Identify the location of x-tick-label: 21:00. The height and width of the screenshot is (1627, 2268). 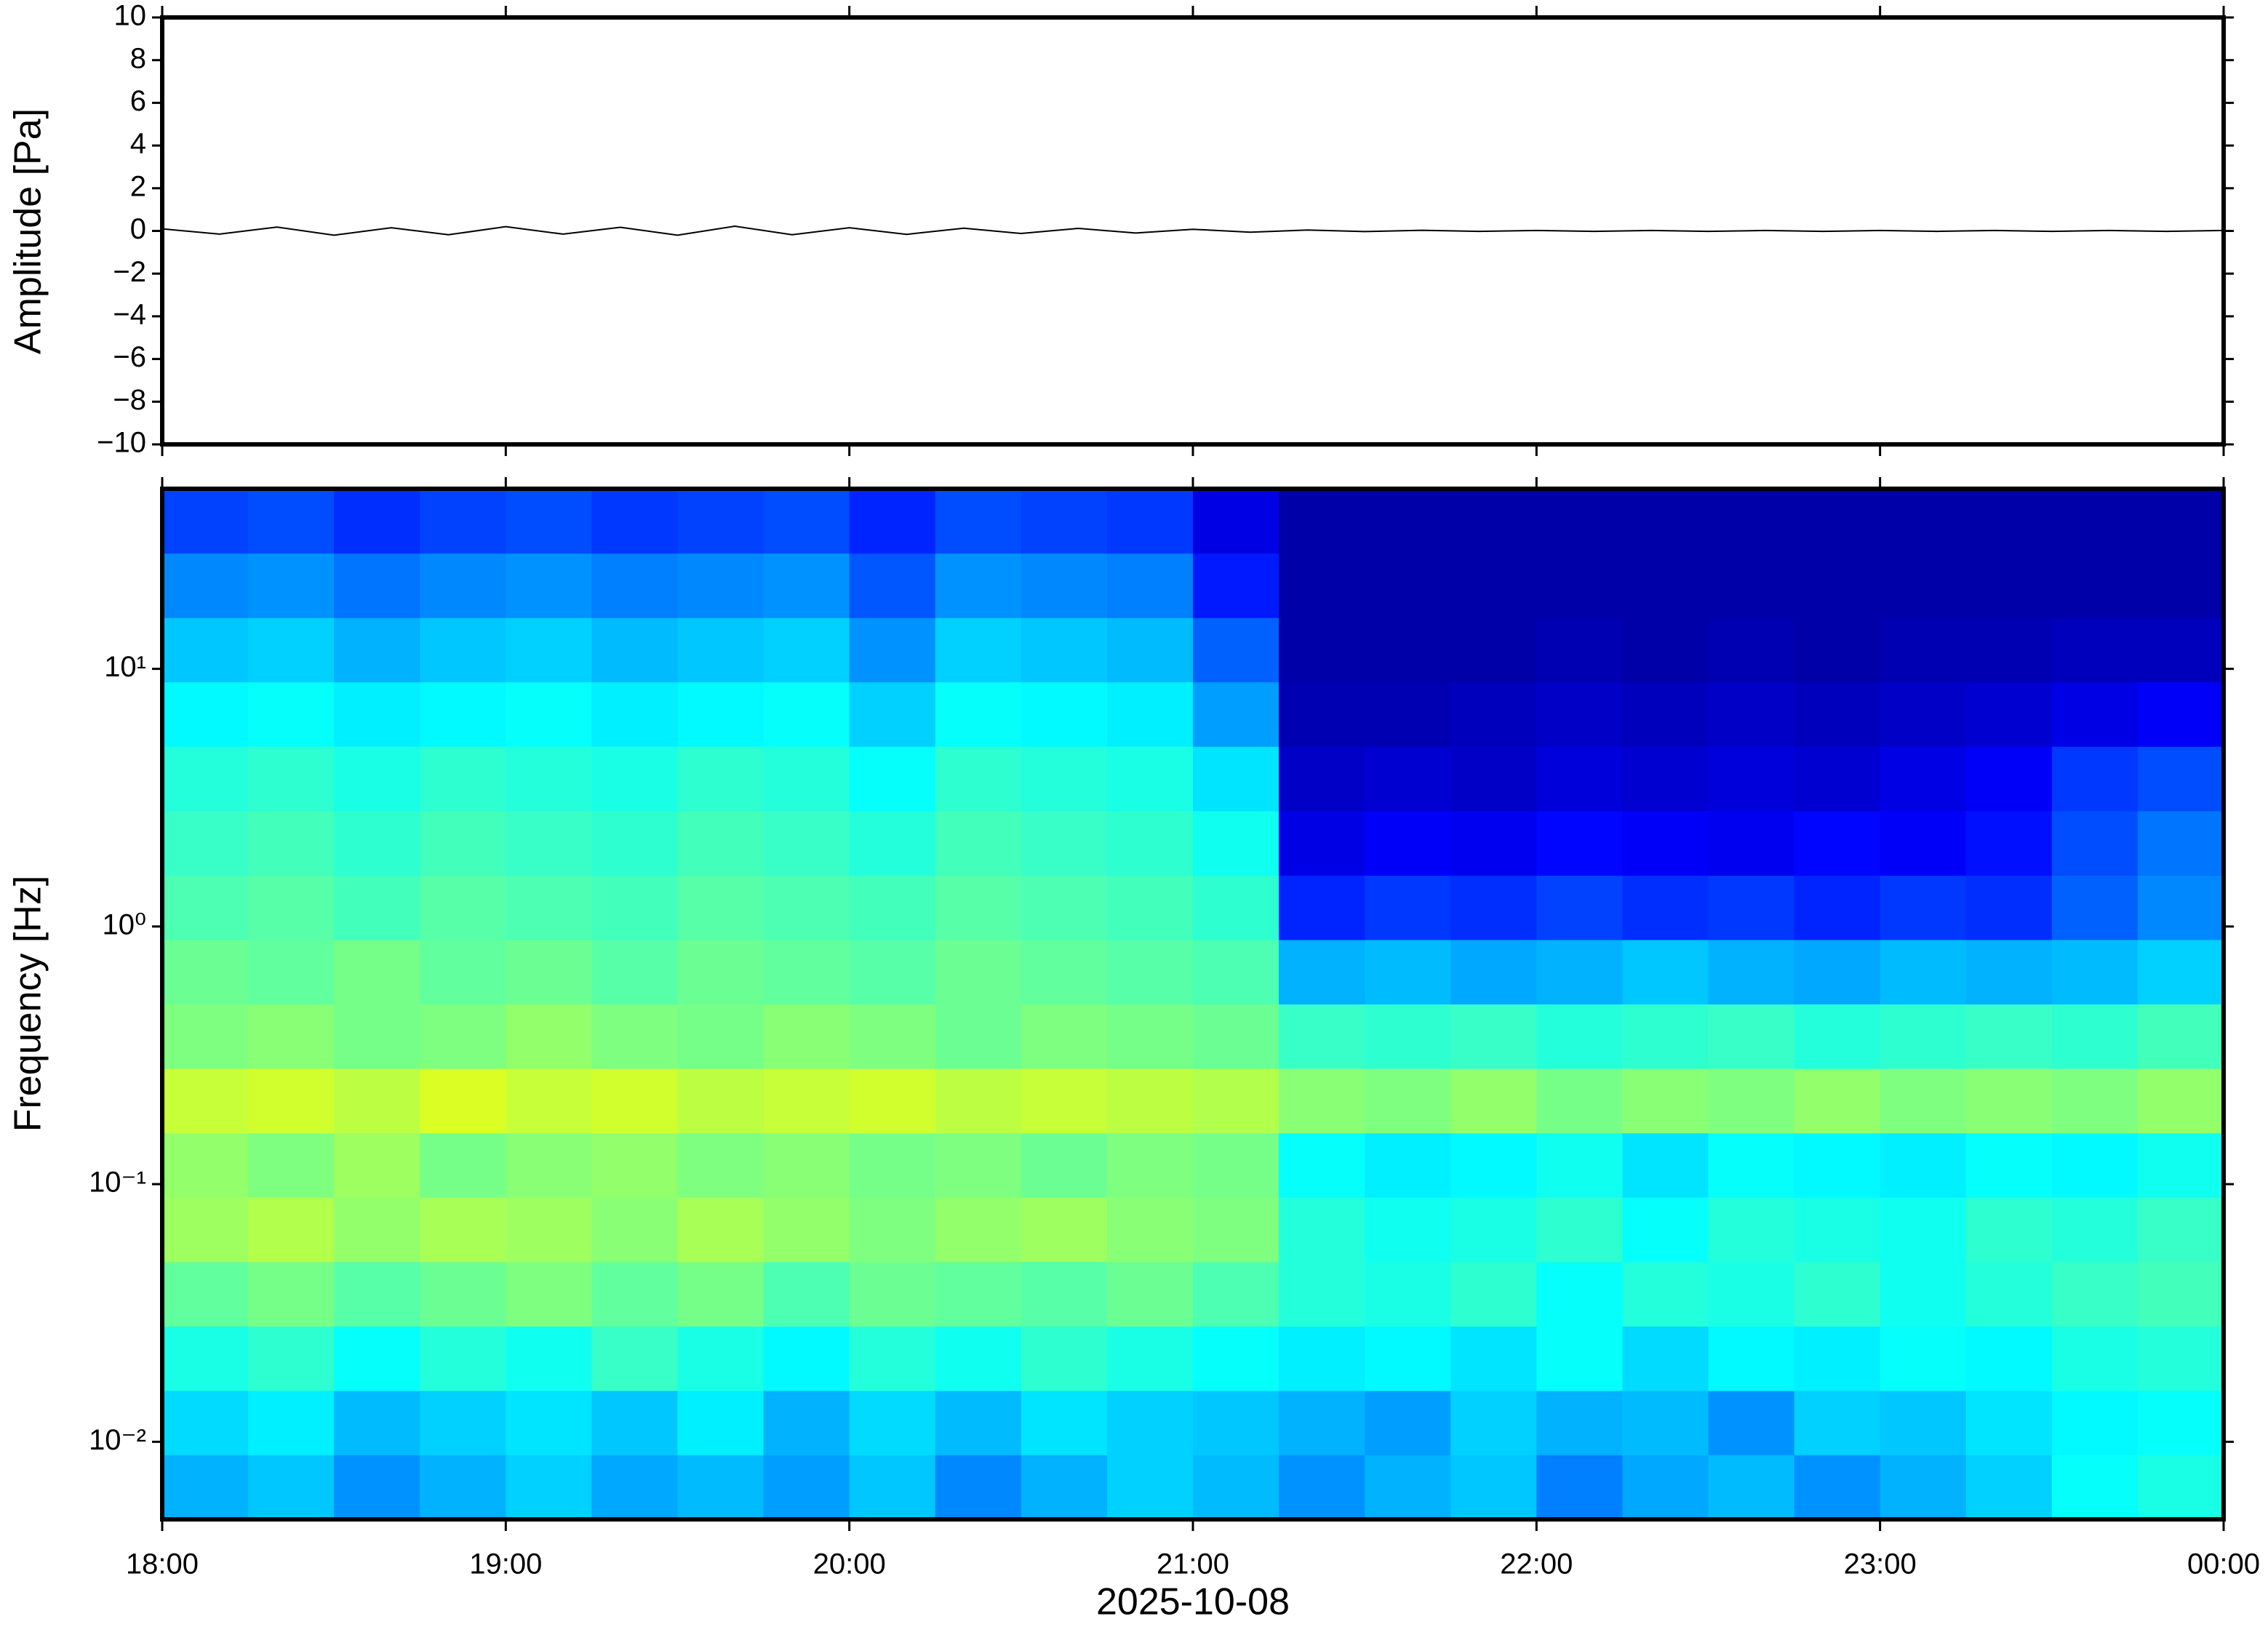
(1193, 1564).